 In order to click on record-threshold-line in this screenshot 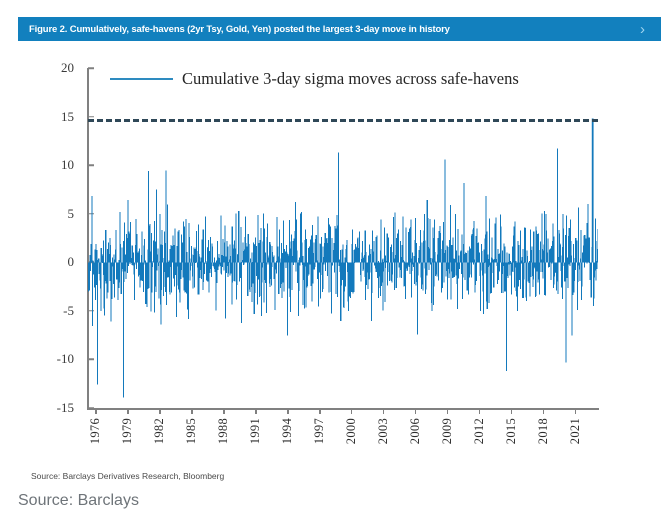, I will do `click(343, 120)`.